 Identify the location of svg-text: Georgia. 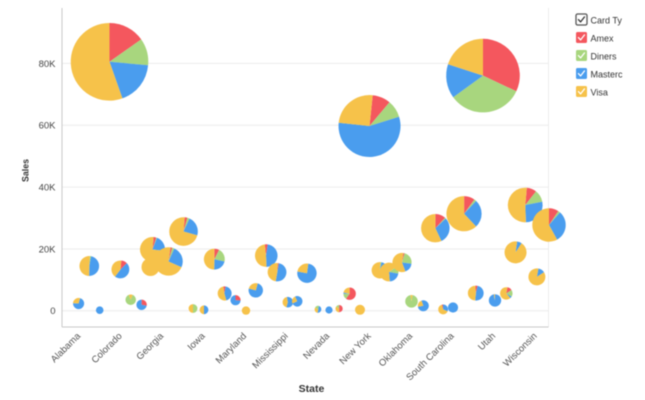
(150, 346).